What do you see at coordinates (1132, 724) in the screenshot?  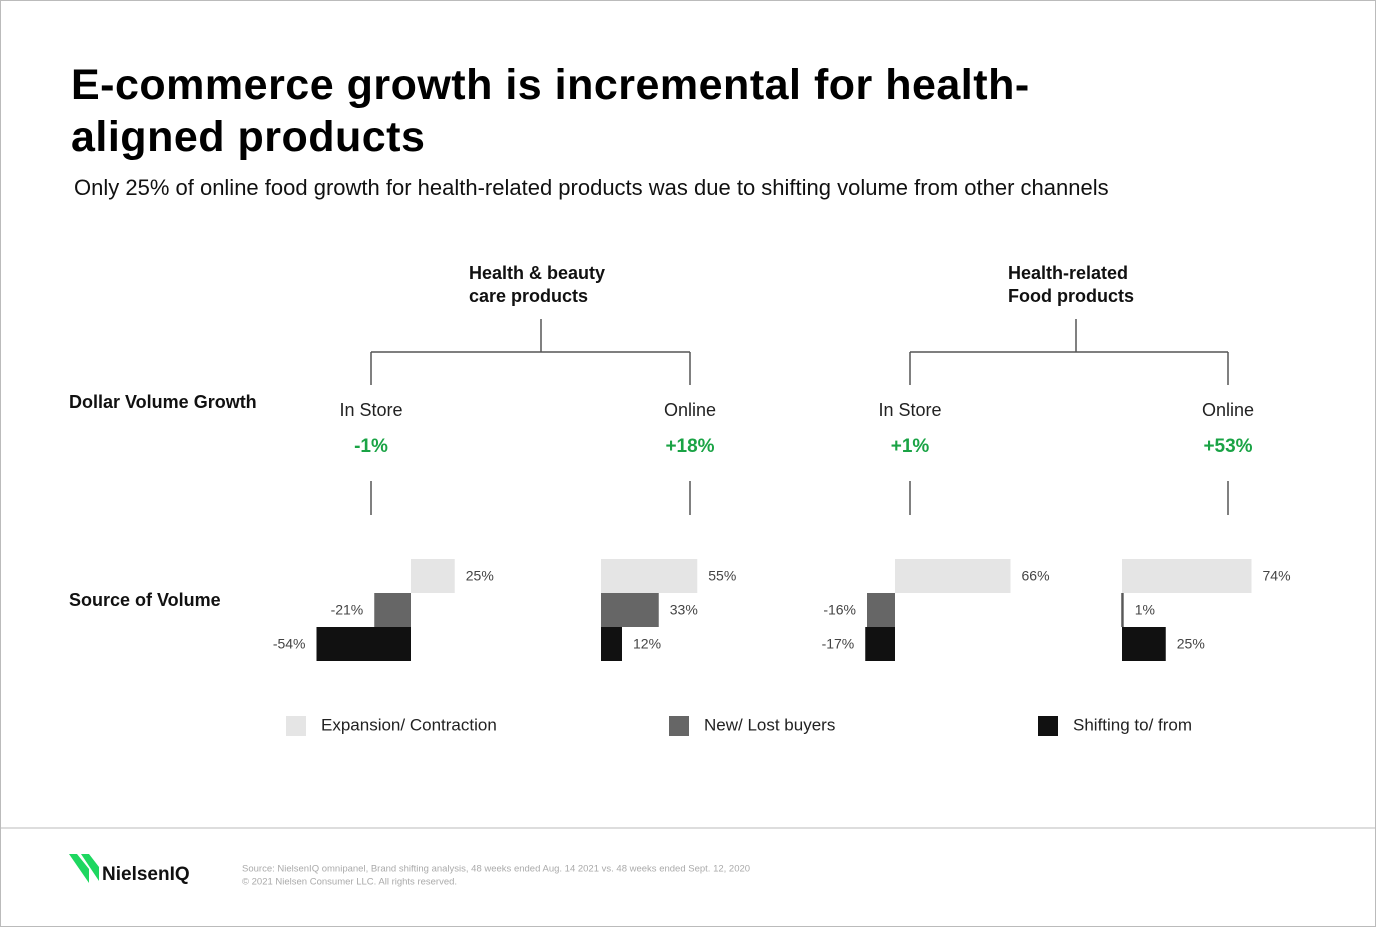 I see `legend-label: Shifting to/ from` at bounding box center [1132, 724].